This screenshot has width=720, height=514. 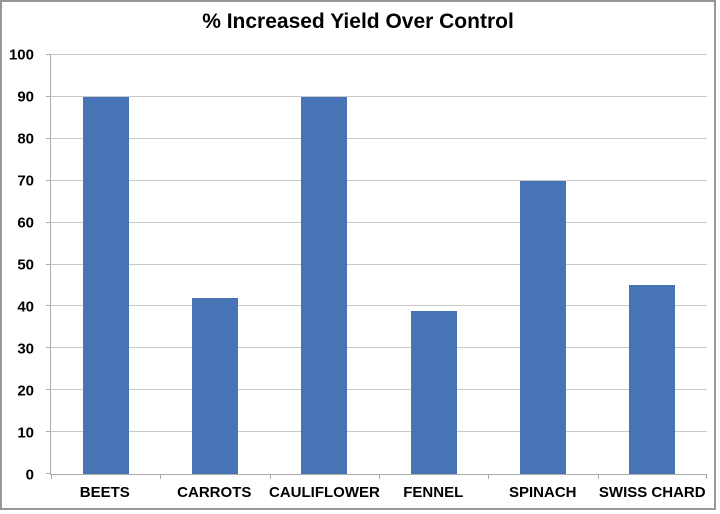 What do you see at coordinates (25, 181) in the screenshot?
I see `y-tick-label: 70` at bounding box center [25, 181].